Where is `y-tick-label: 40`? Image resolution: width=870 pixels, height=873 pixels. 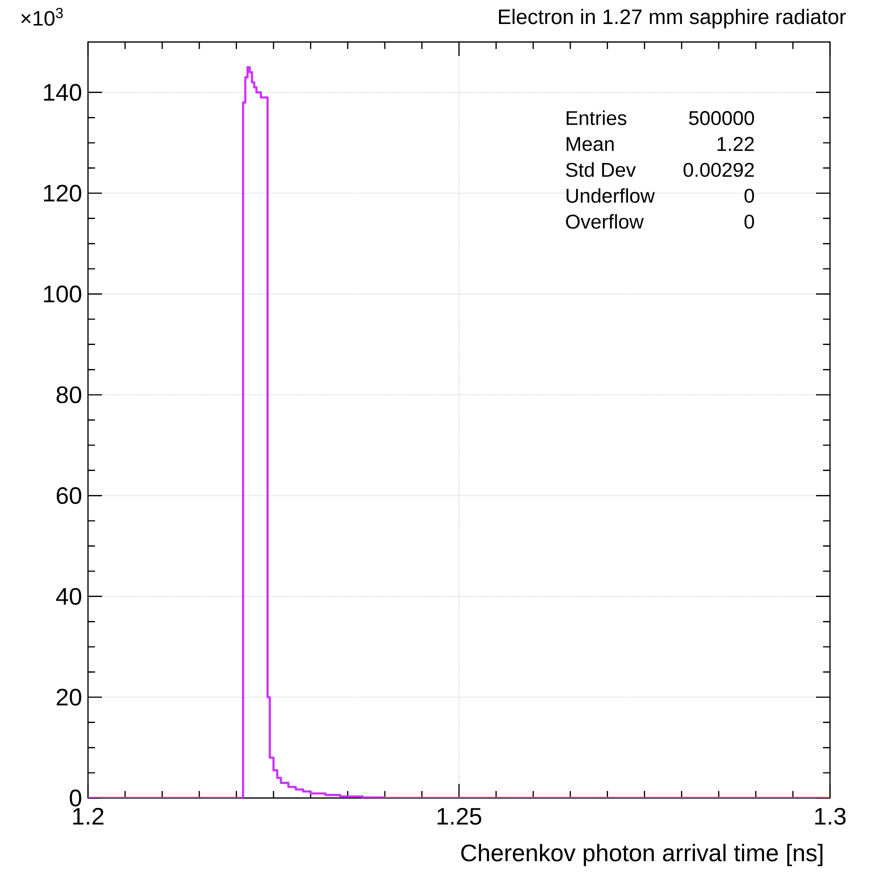 y-tick-label: 40 is located at coordinates (69, 596).